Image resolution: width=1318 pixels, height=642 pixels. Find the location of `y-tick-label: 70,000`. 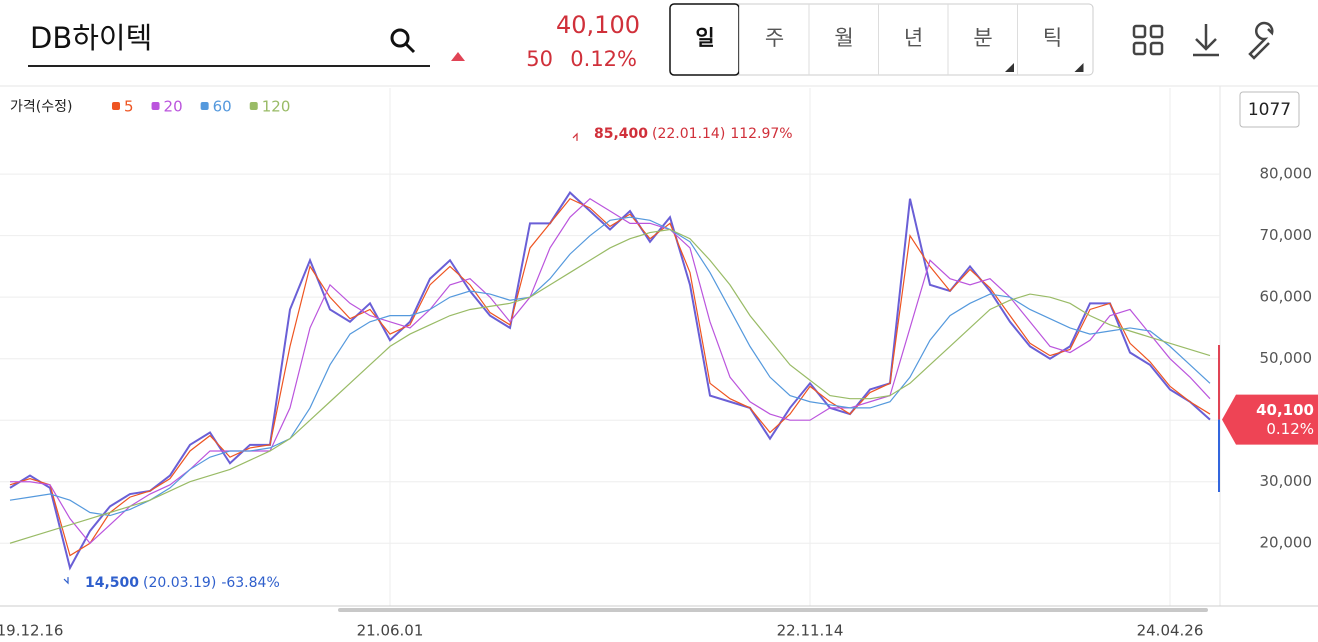

y-tick-label: 70,000 is located at coordinates (1286, 235).